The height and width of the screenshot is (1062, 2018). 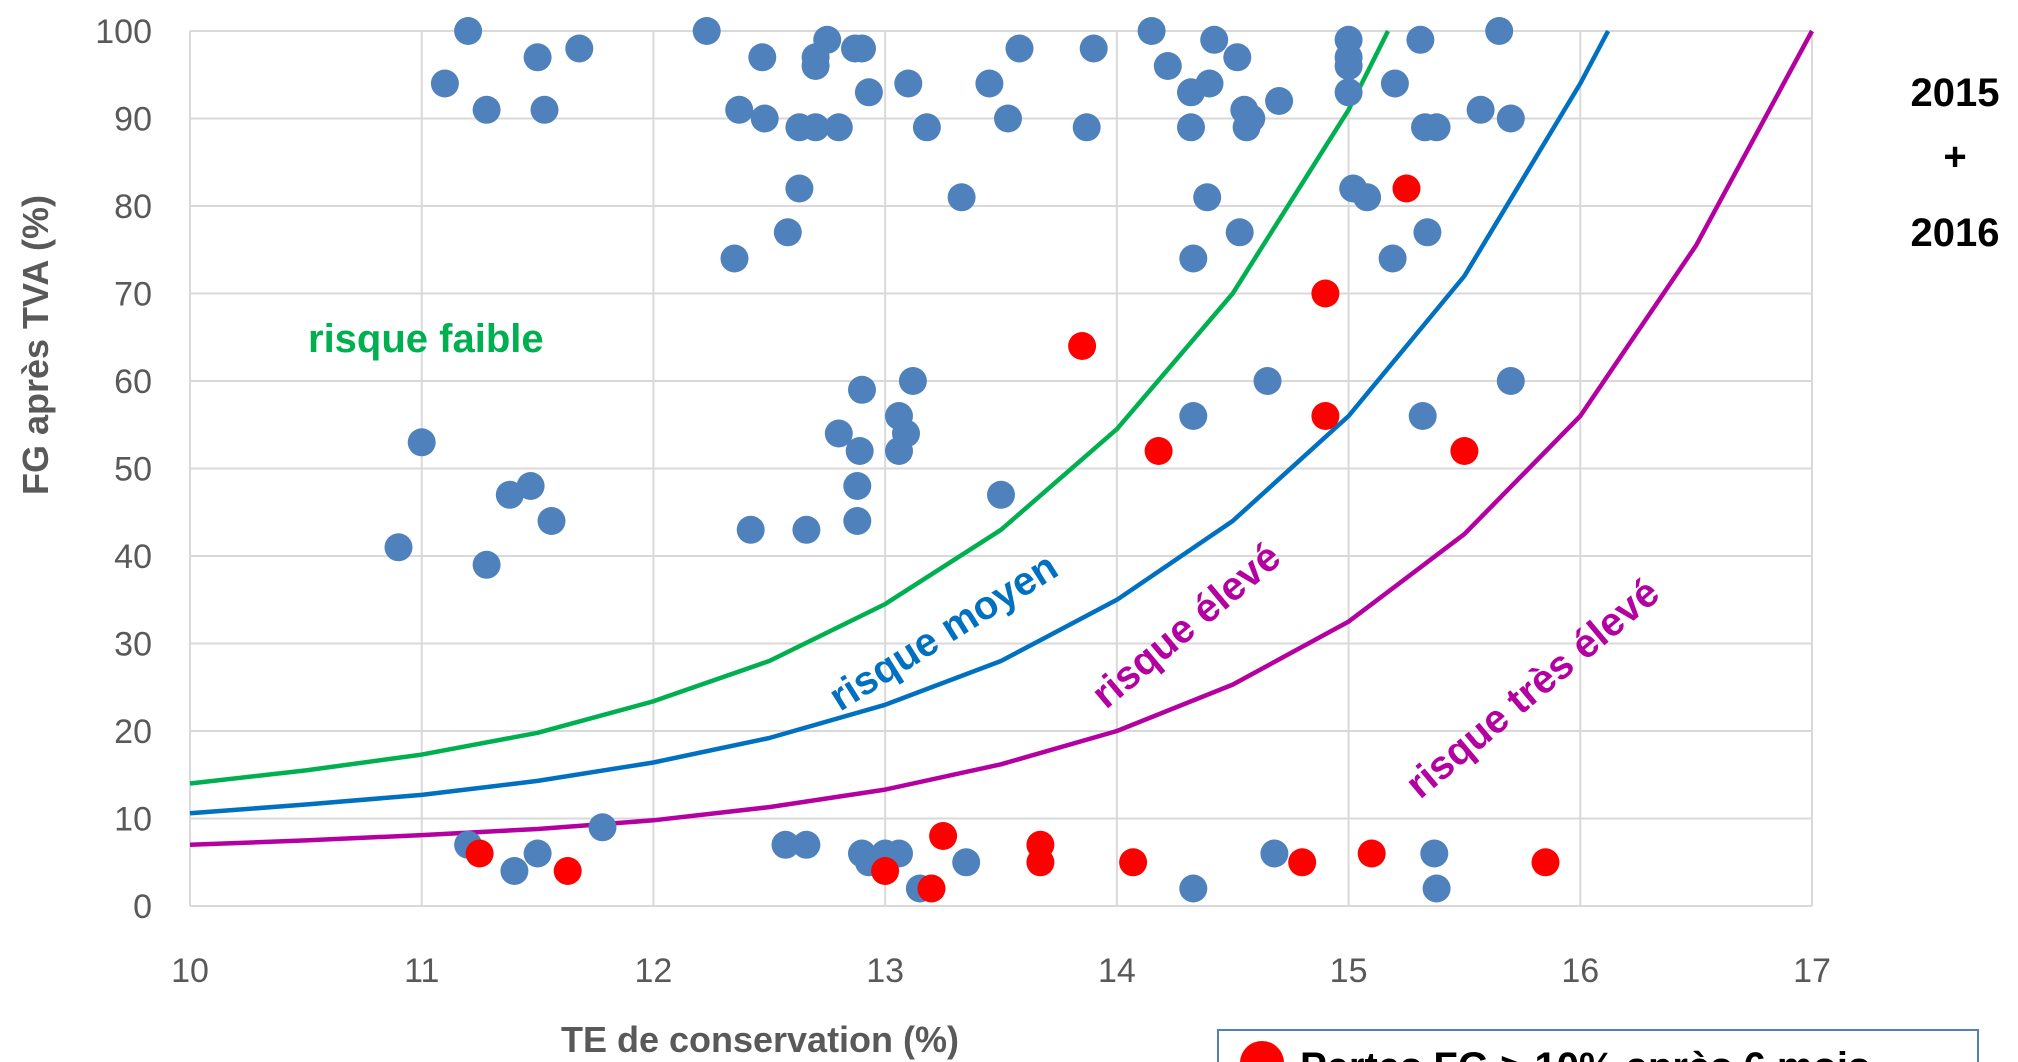 What do you see at coordinates (1117, 971) in the screenshot?
I see `x-tick-label: 14` at bounding box center [1117, 971].